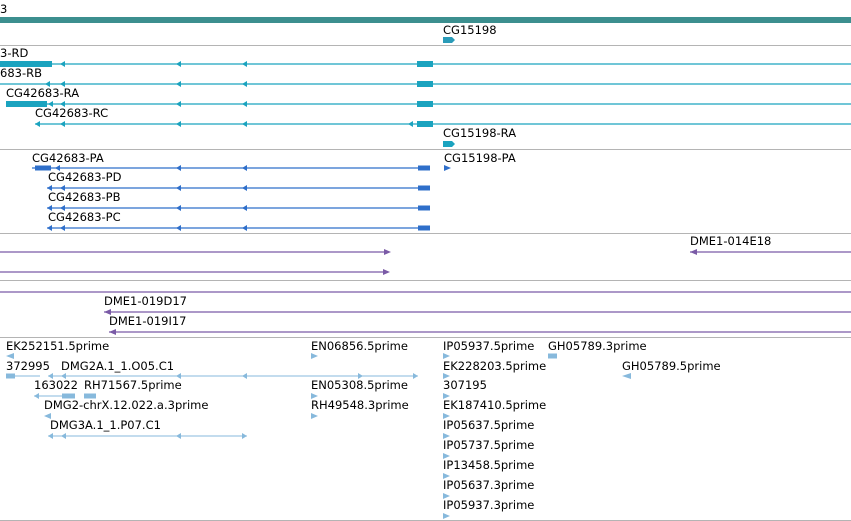 Image resolution: width=851 pixels, height=521 pixels. What do you see at coordinates (57, 346) in the screenshot?
I see `est-label: EK252151.5prime` at bounding box center [57, 346].